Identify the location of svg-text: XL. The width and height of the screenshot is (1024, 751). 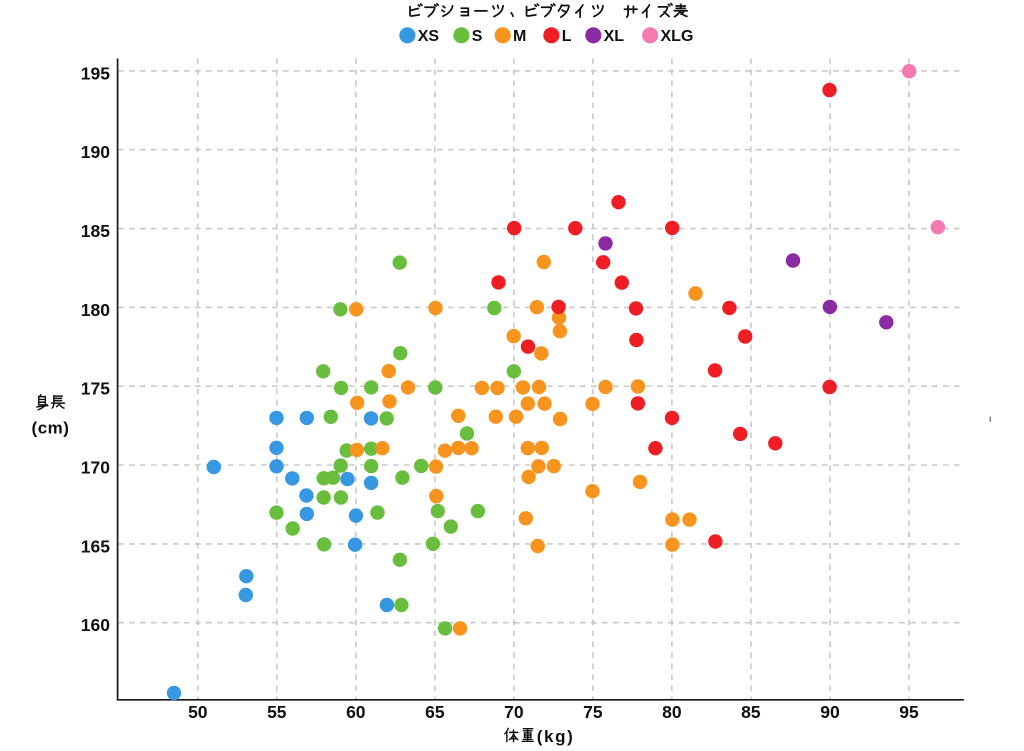
(614, 36).